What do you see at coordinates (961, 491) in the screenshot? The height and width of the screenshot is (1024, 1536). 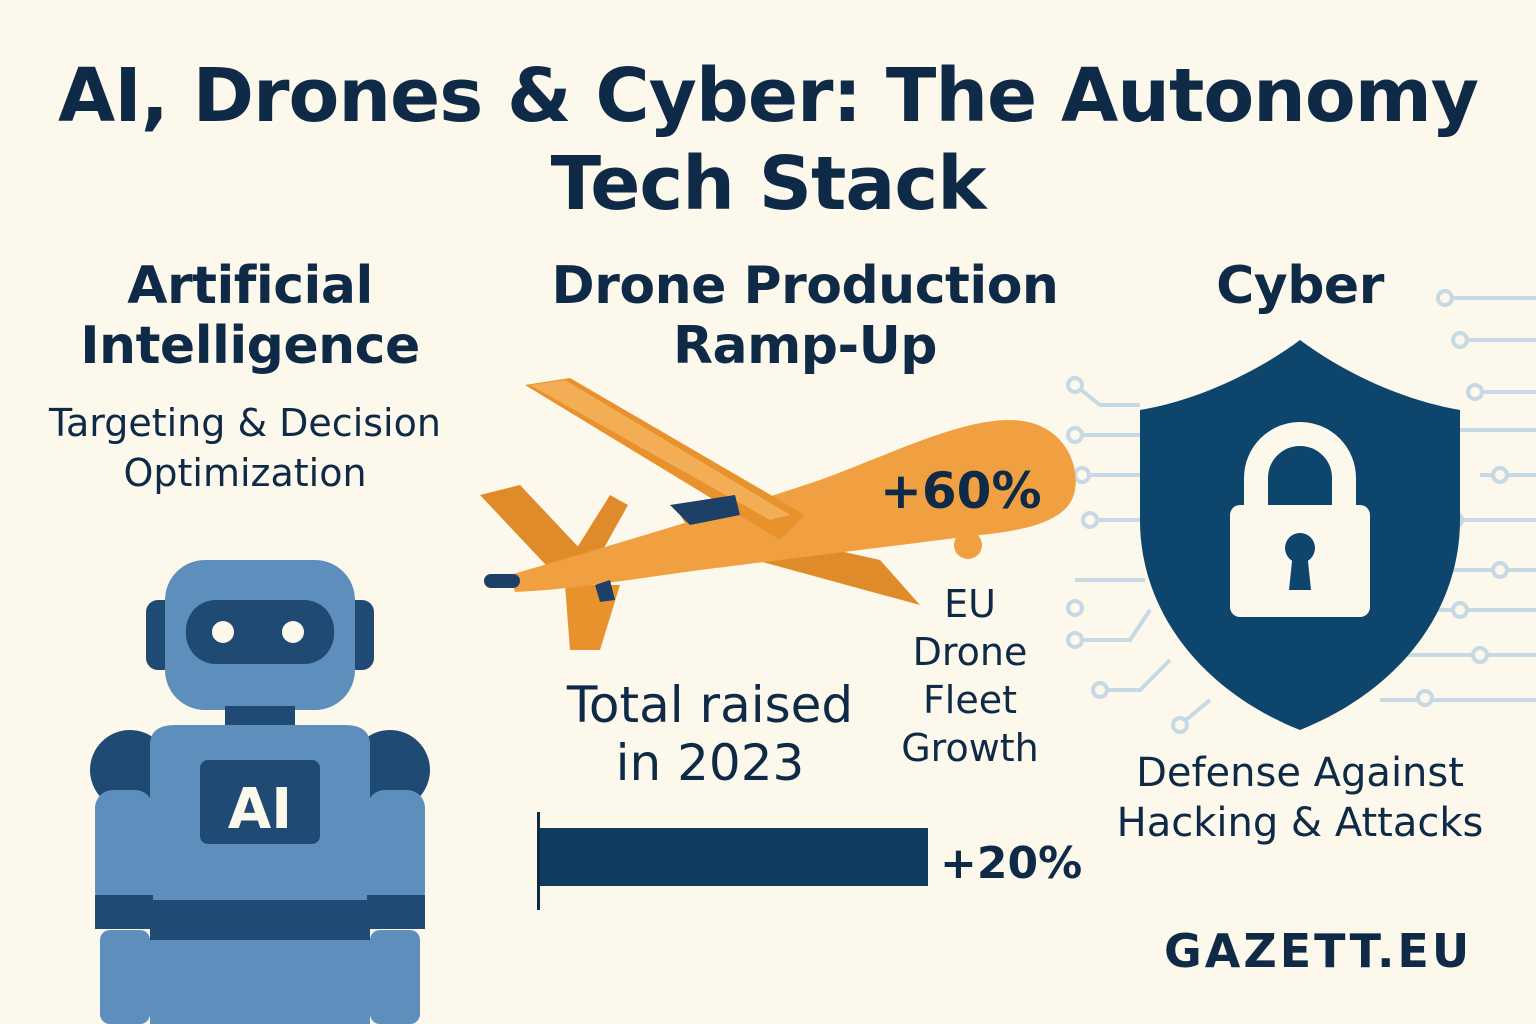 I see `fleet-growth-value: +60%` at bounding box center [961, 491].